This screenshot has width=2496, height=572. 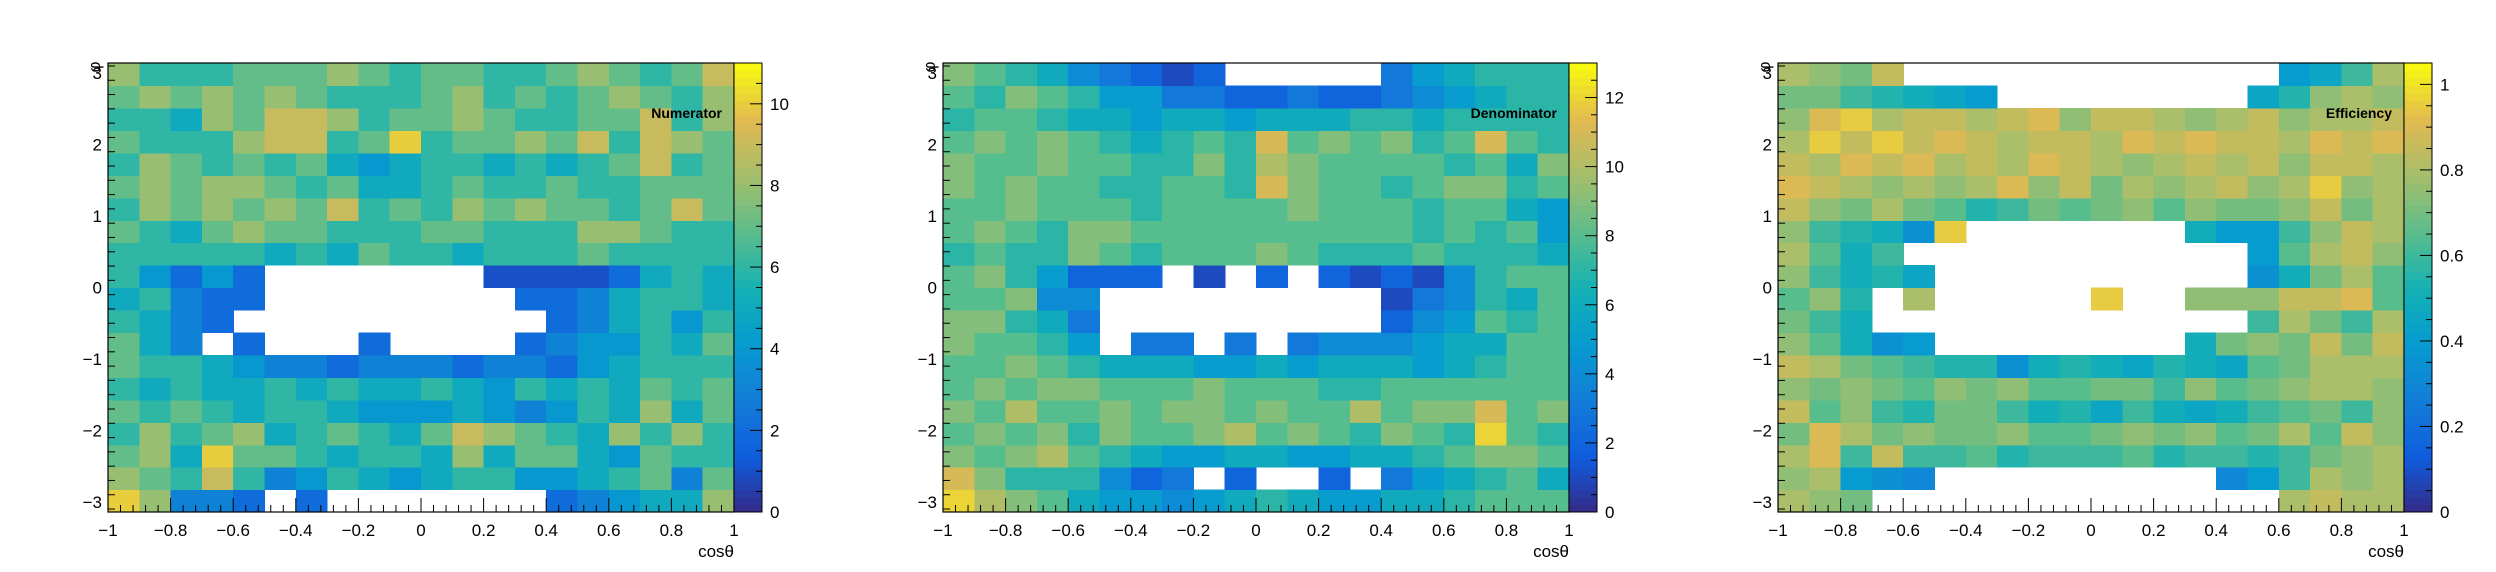 I want to click on x-axis-title: cosθ, so click(x=2386, y=551).